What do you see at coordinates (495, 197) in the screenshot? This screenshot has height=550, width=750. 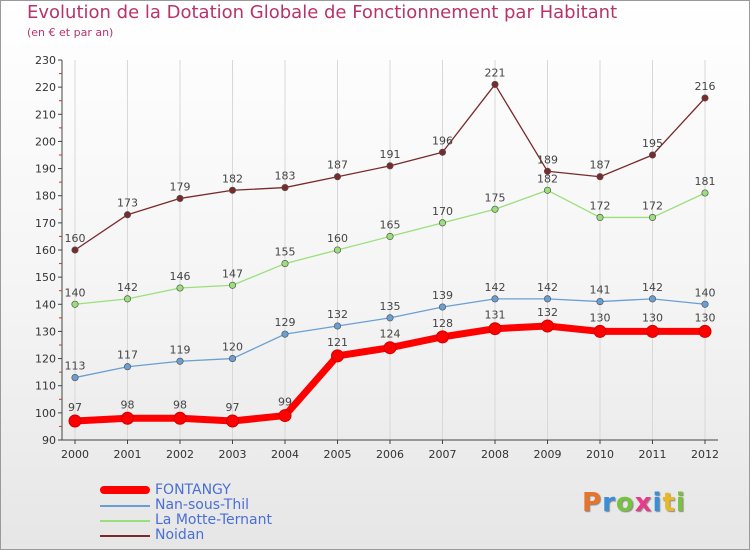 I see `data-label: 175` at bounding box center [495, 197].